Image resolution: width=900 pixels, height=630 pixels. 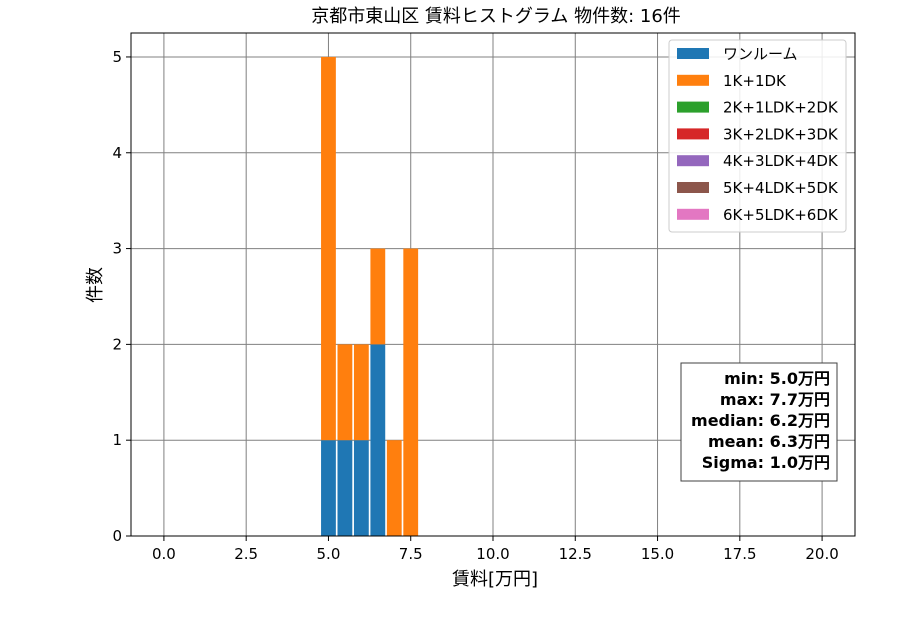 I want to click on x-axis-ticks: 0.0 2.5 5.0 7.5 10.0 12.5 15.0 17.5 20.0, so click(x=495, y=549).